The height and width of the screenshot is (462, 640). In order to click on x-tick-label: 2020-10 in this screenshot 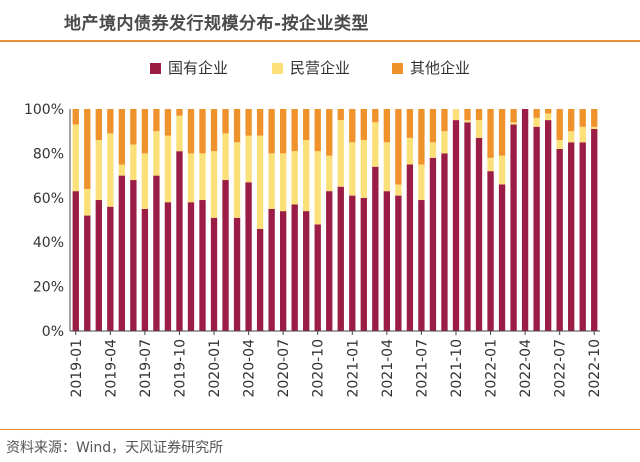, I will do `click(319, 368)`.